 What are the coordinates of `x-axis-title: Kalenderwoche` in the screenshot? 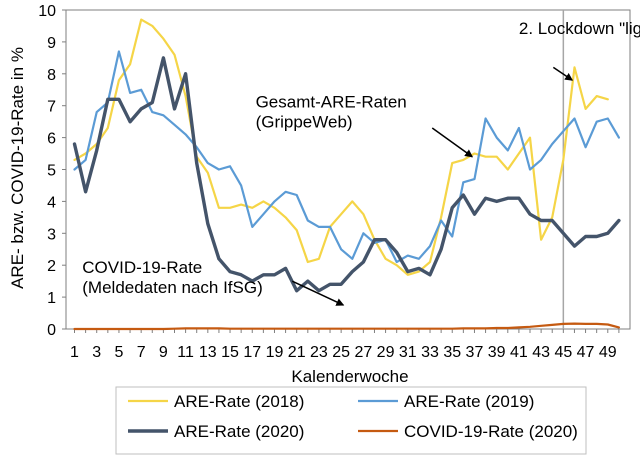 It's located at (349, 376).